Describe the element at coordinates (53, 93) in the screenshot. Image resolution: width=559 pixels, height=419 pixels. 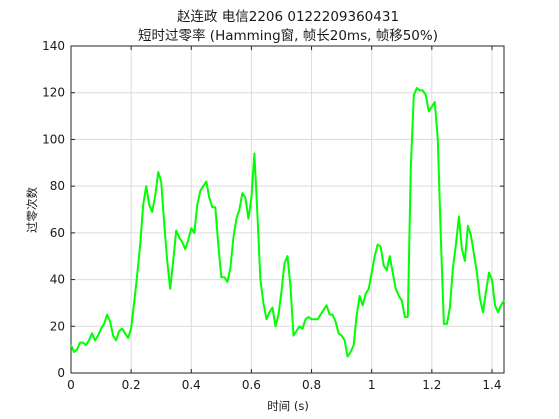
I see `y-tick-label: 120` at that location.